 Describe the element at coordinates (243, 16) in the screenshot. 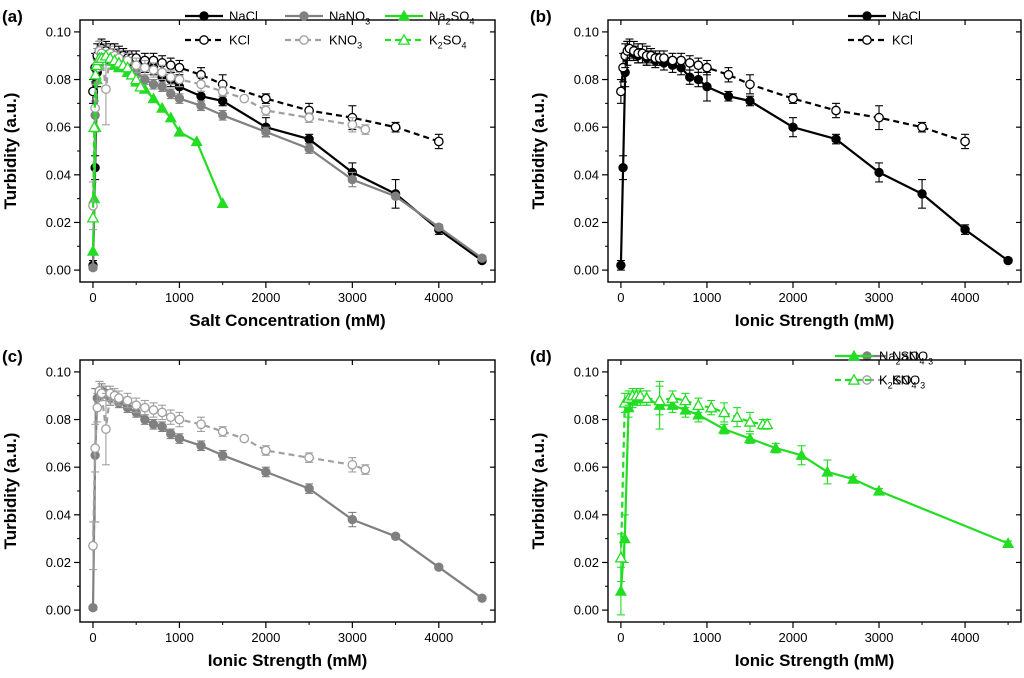

I see `legend-label: NaCl` at that location.